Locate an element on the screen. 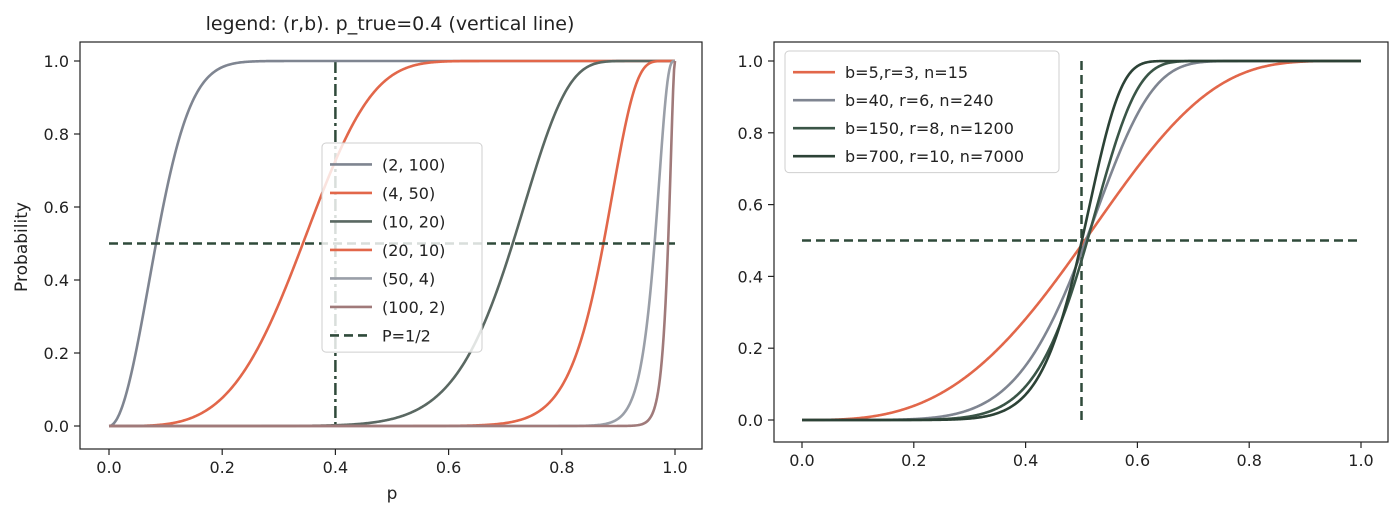  right-x-tick-label: 0.4 is located at coordinates (1025, 460).